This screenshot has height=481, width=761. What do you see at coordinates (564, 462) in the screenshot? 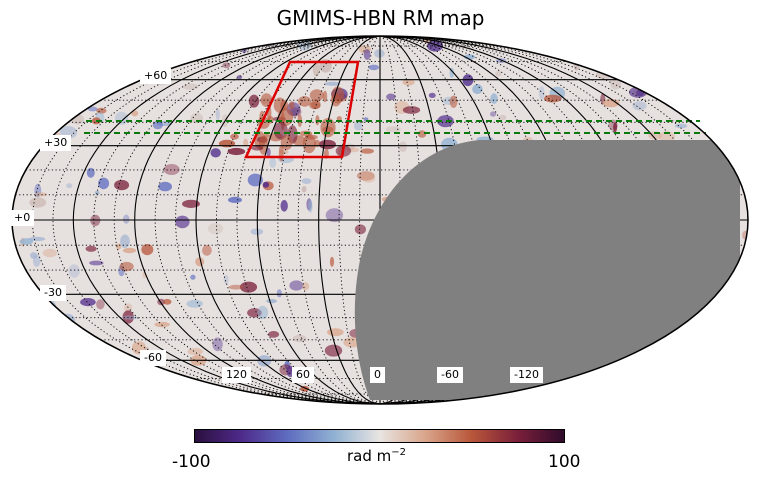
I see `colorbar-max-label: 100` at bounding box center [564, 462].